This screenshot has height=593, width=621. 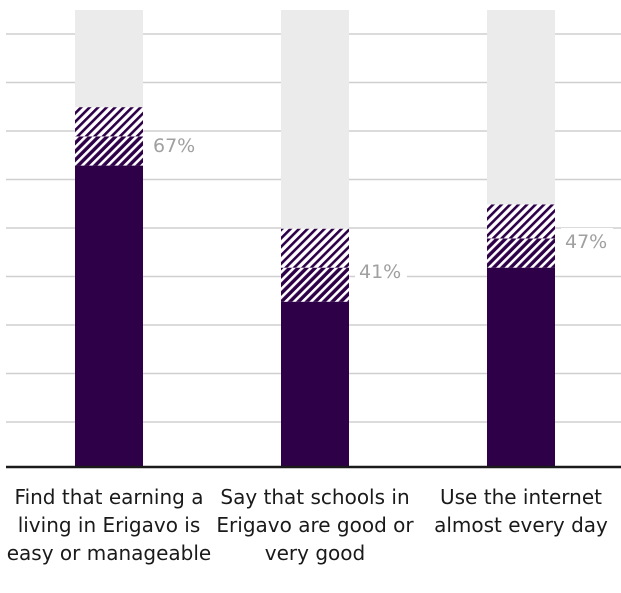 I want to click on value-label-schools: 41%, so click(x=380, y=272).